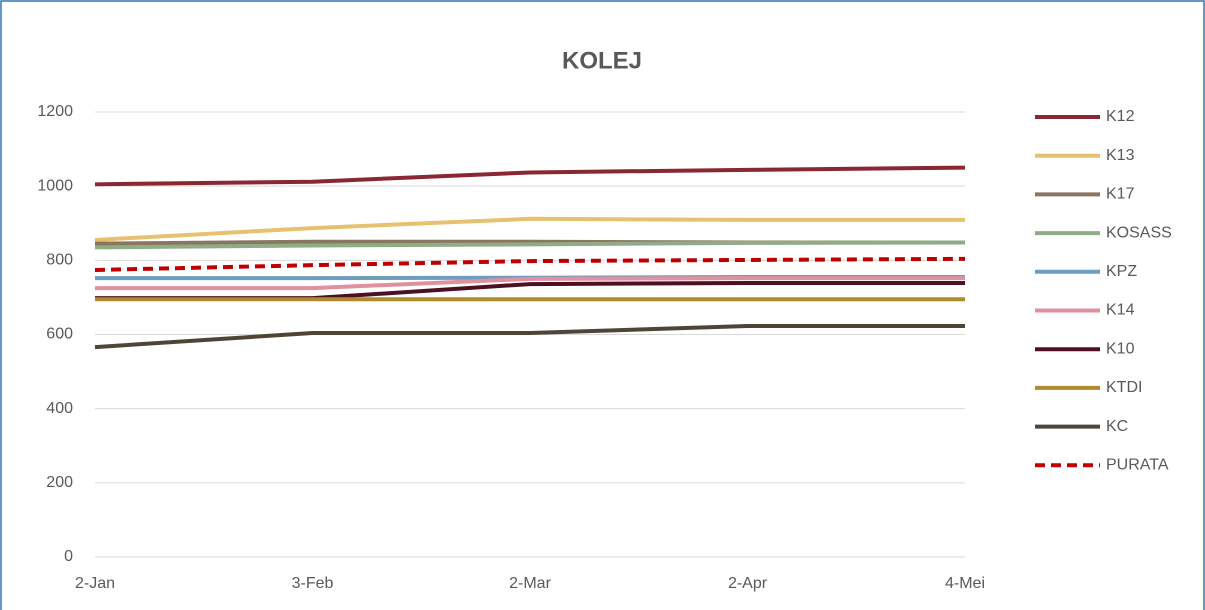 This screenshot has width=1205, height=610. What do you see at coordinates (59, 334) in the screenshot?
I see `y-tick-label: 600` at bounding box center [59, 334].